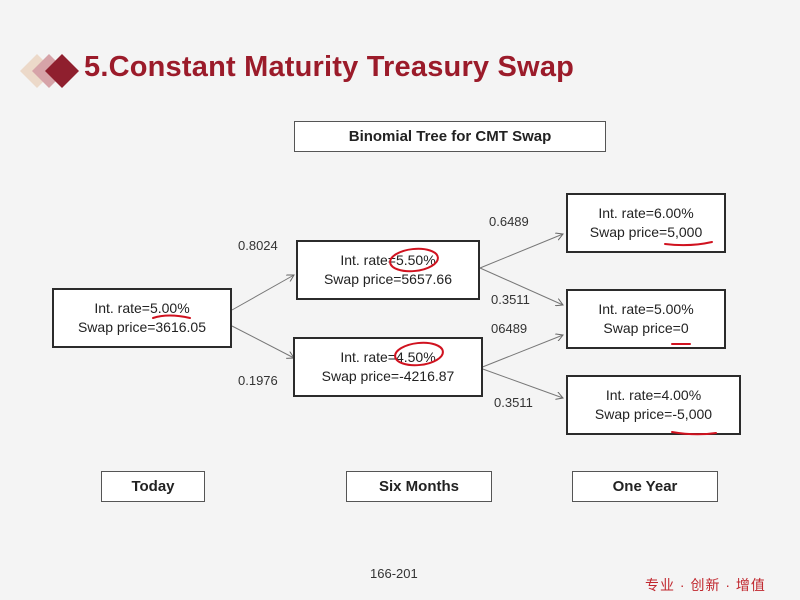 The width and height of the screenshot is (800, 600). Describe the element at coordinates (142, 318) in the screenshot. I see `node-today: Int. rate=5.00% Swap price=3616.05` at that location.